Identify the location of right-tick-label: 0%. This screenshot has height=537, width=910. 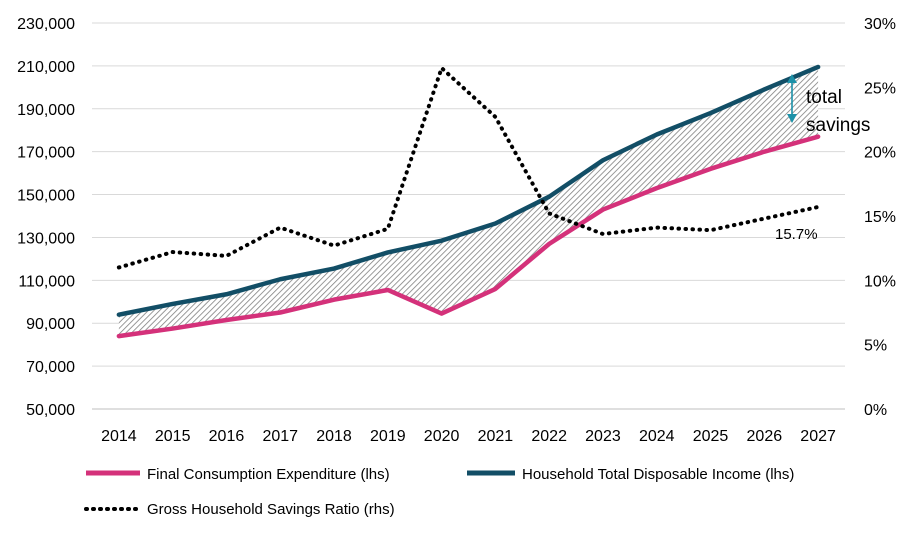
(875, 410).